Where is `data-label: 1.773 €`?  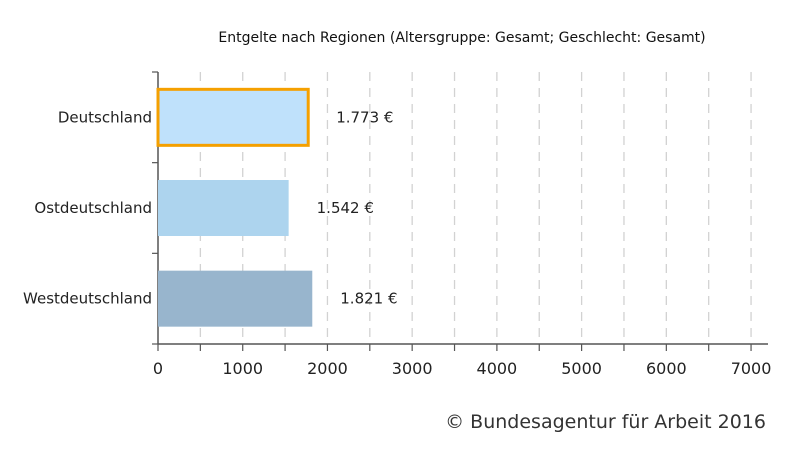 data-label: 1.773 € is located at coordinates (364, 117).